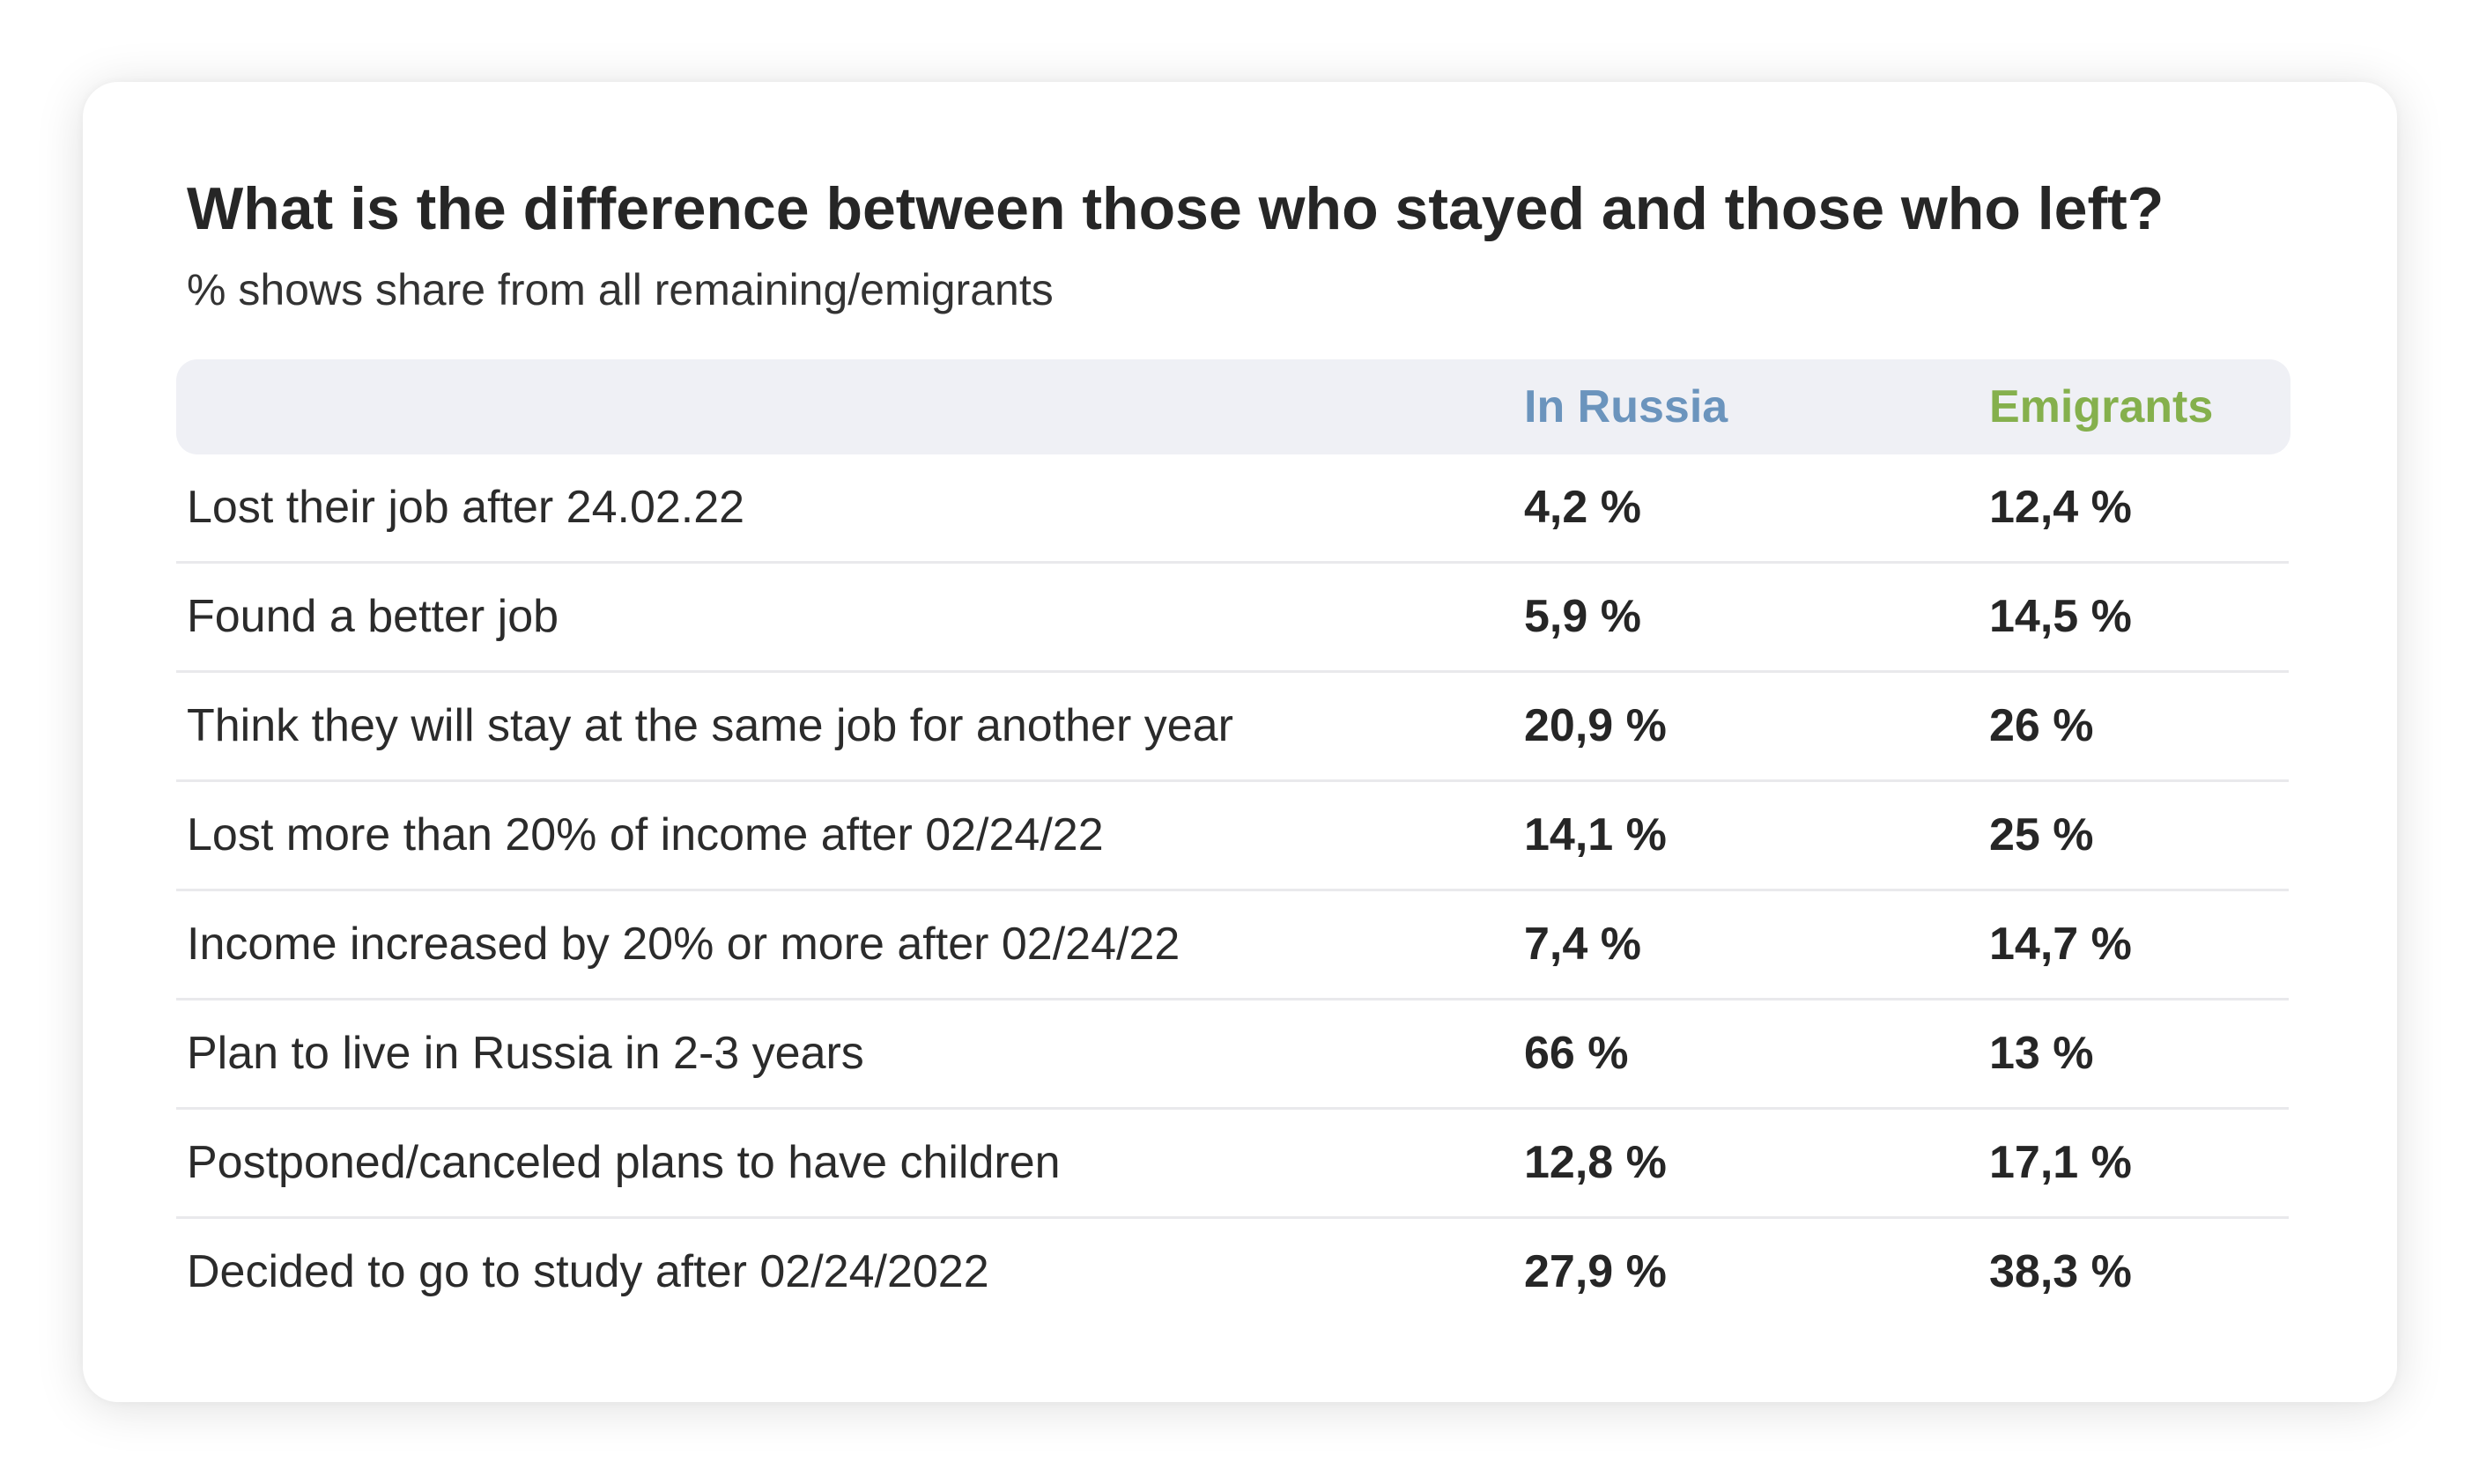 Image resolution: width=2479 pixels, height=1484 pixels. Describe the element at coordinates (1626, 406) in the screenshot. I see `column-header-in-russia: In Russia` at that location.